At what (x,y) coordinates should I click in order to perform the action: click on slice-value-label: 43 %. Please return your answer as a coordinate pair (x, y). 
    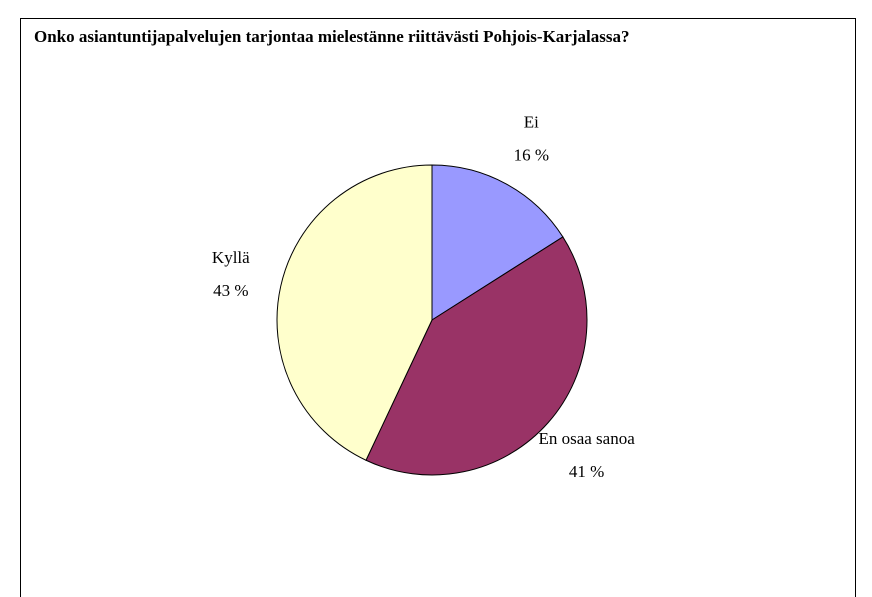
    Looking at the image, I should click on (230, 290).